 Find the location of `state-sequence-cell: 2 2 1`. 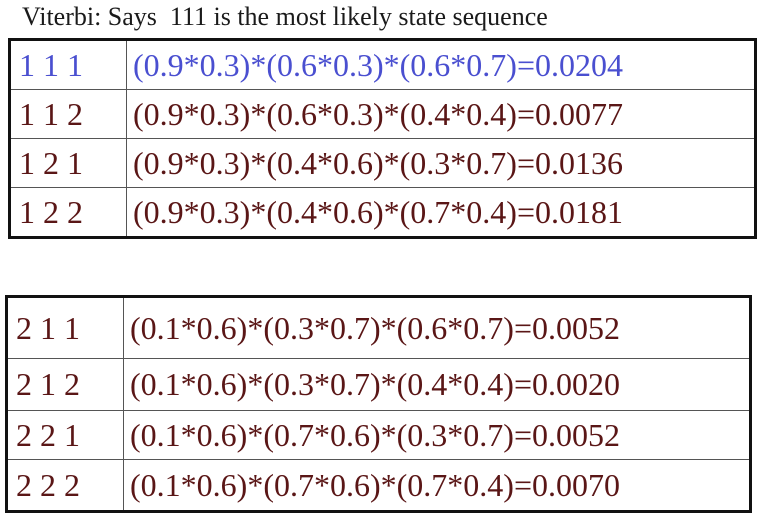

state-sequence-cell: 2 2 1 is located at coordinates (65, 435).